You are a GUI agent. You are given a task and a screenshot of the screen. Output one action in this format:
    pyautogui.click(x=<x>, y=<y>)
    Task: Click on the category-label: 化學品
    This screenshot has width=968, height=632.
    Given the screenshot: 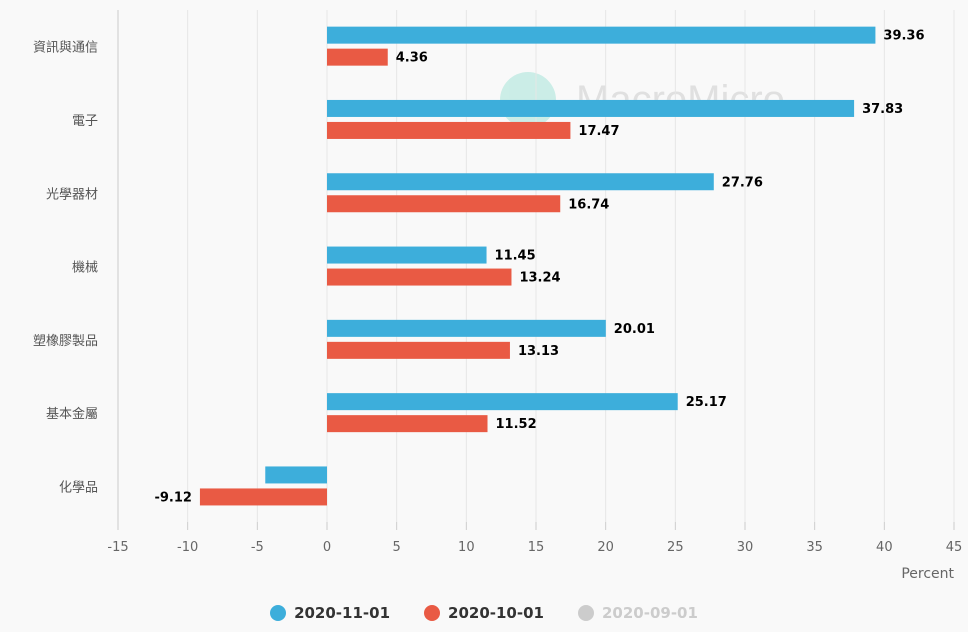 What is the action you would take?
    pyautogui.click(x=78, y=487)
    